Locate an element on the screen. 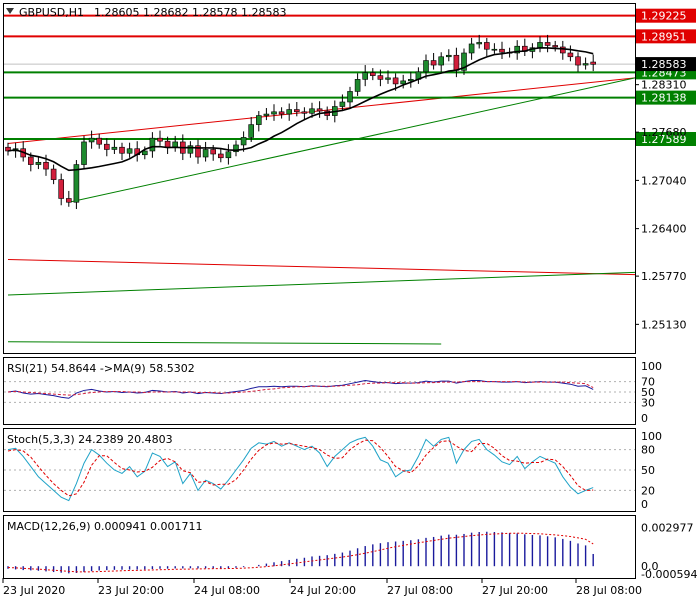 The image size is (700, 604). y-tick-label: 1.27040 is located at coordinates (664, 180).